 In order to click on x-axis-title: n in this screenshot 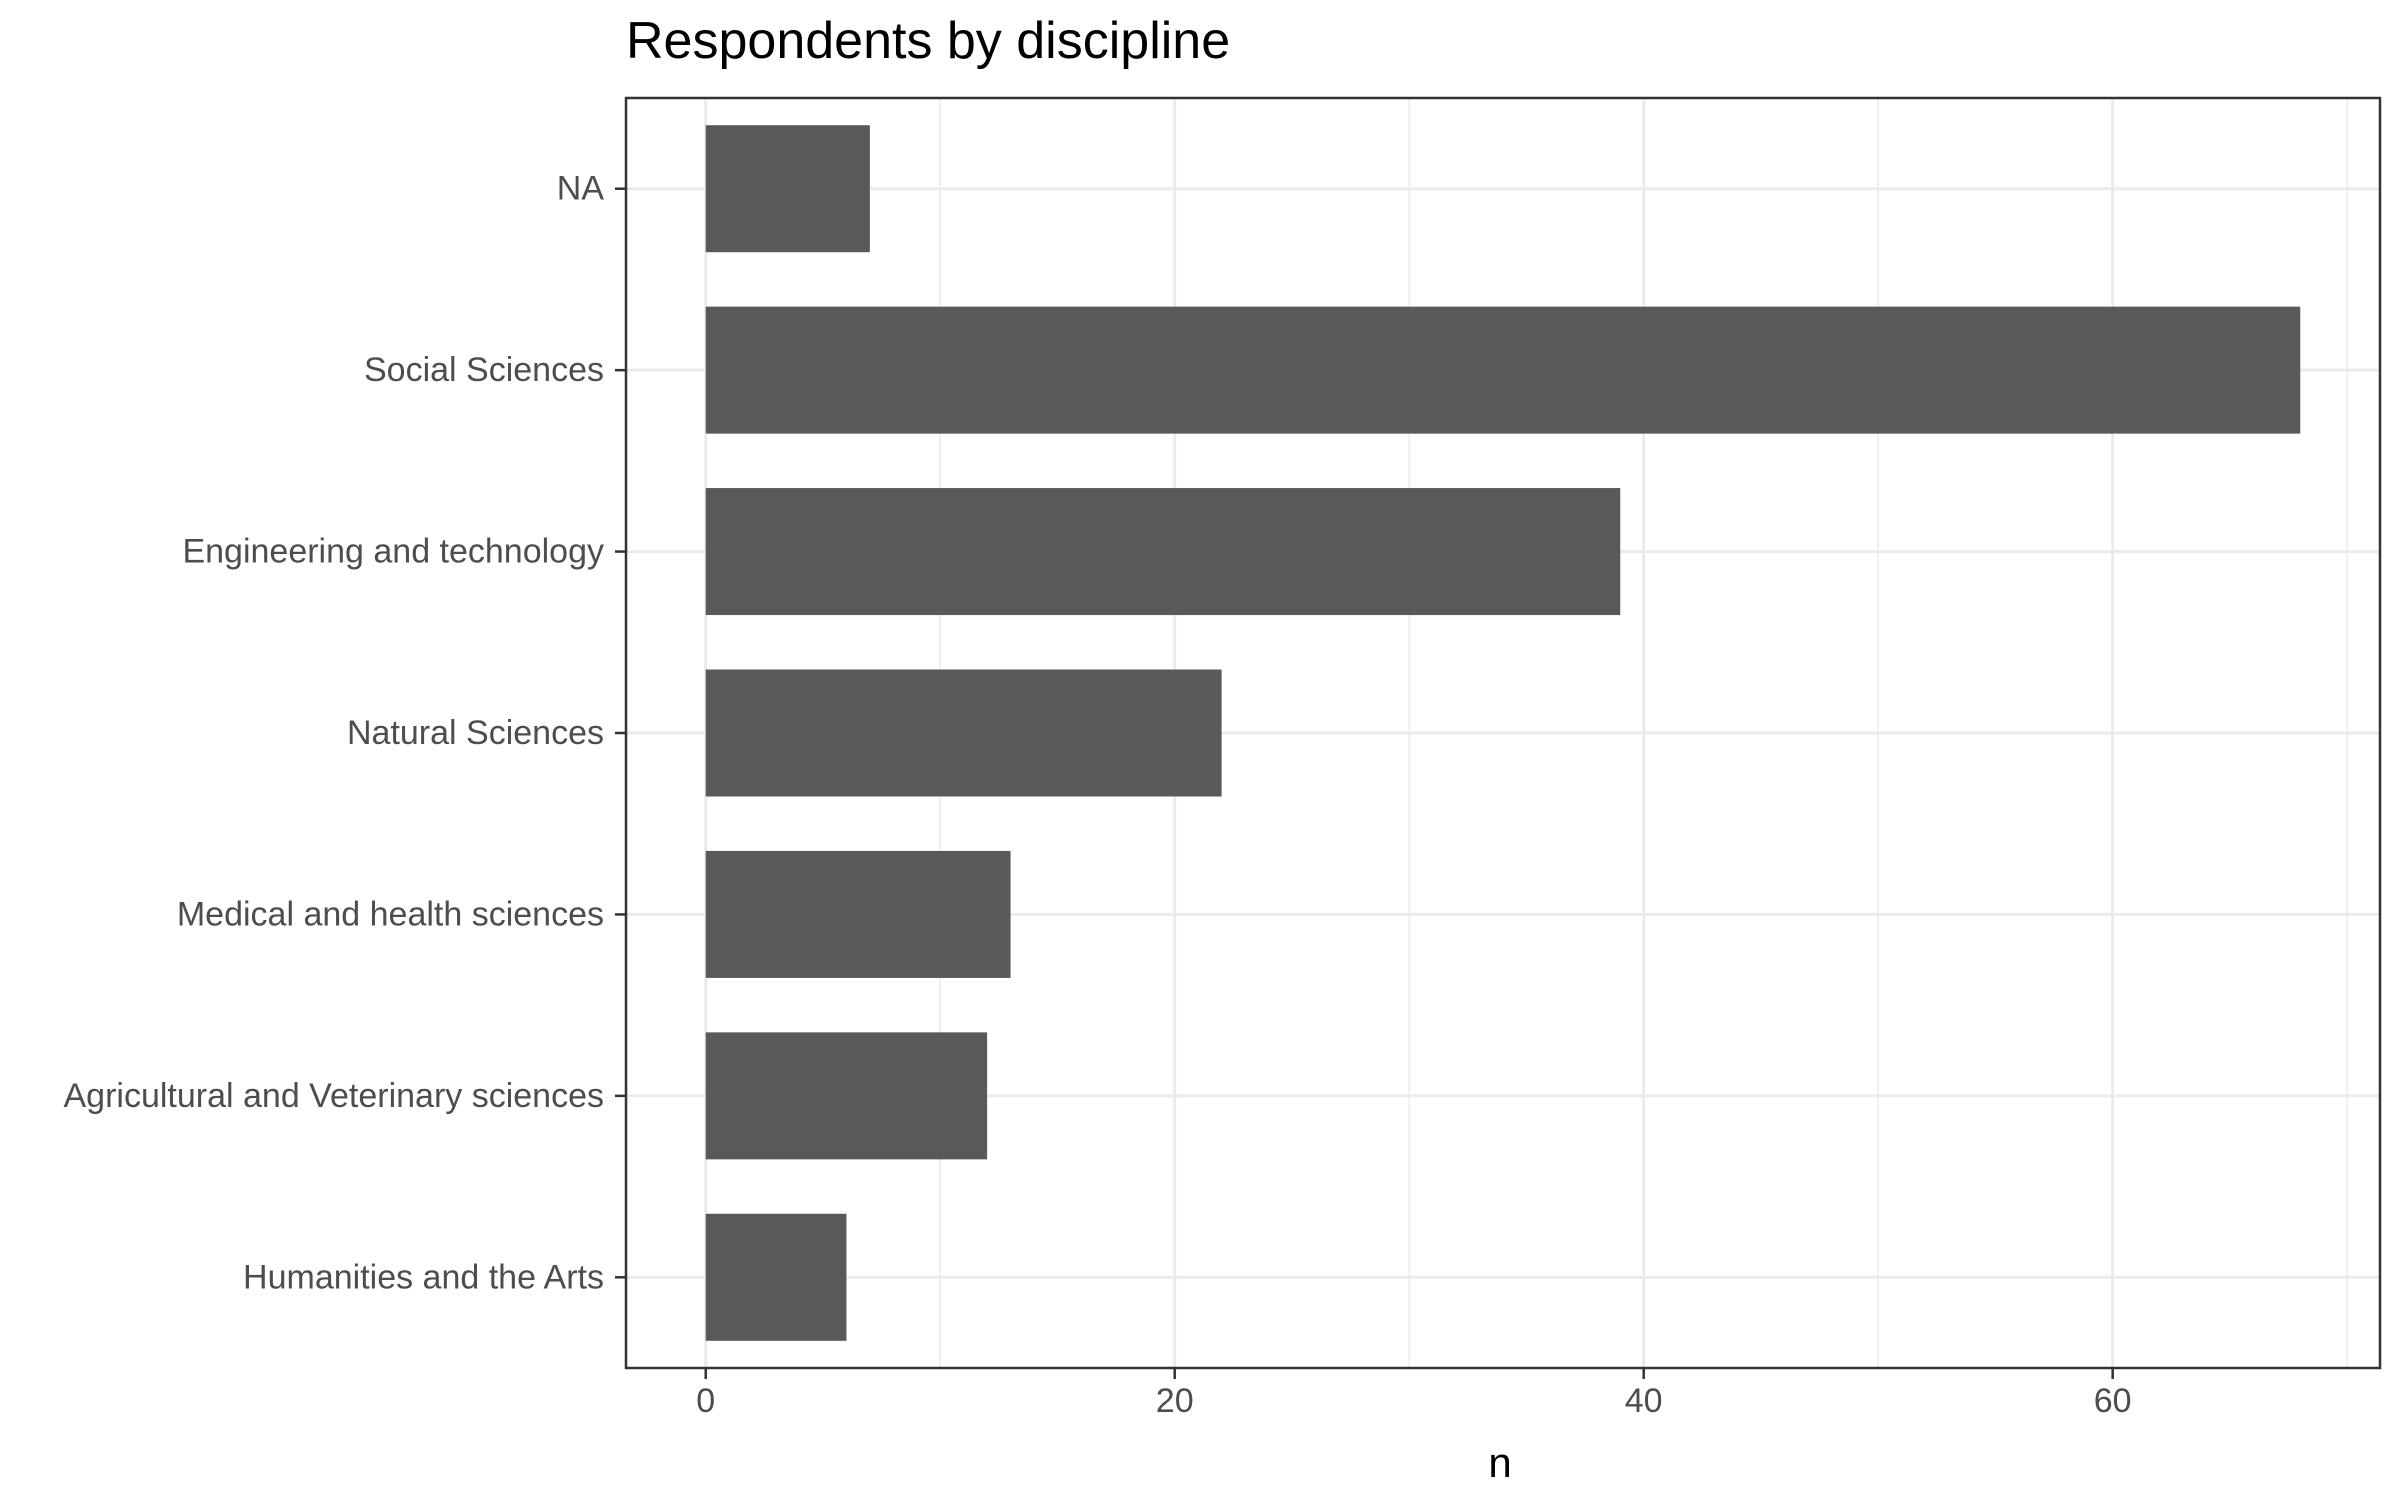, I will do `click(1499, 1462)`.